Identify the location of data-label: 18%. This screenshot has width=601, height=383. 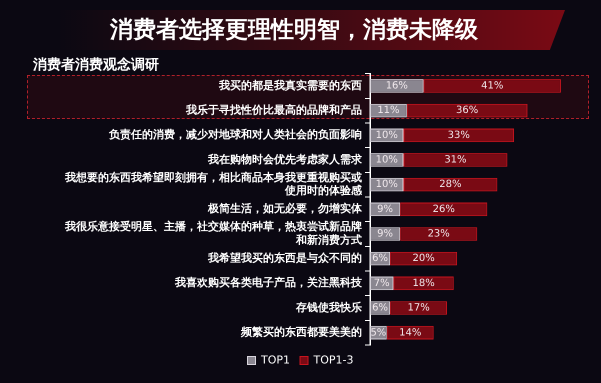
(423, 283).